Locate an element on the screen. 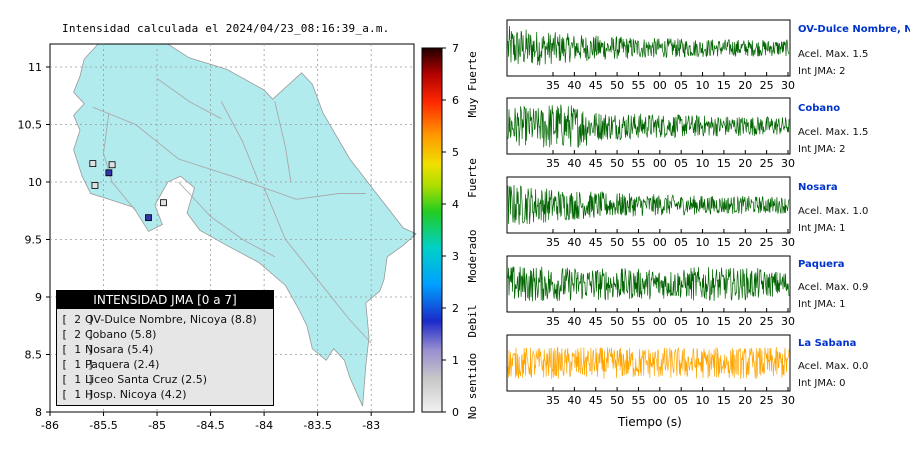 The height and width of the screenshot is (460, 910). colorbar-tick-label: 1 is located at coordinates (455, 360).